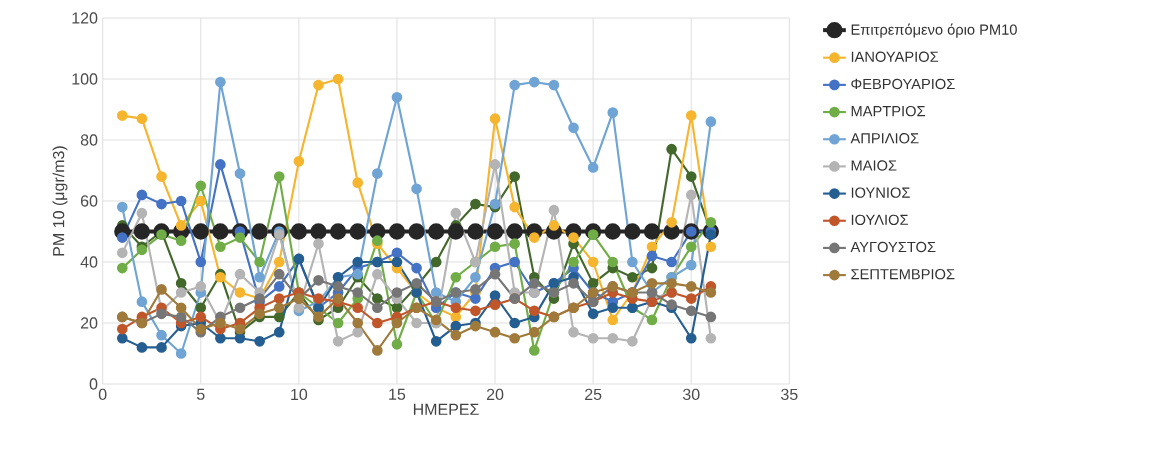 The width and height of the screenshot is (1156, 468). Describe the element at coordinates (89, 262) in the screenshot. I see `y-tick-label: 40` at that location.